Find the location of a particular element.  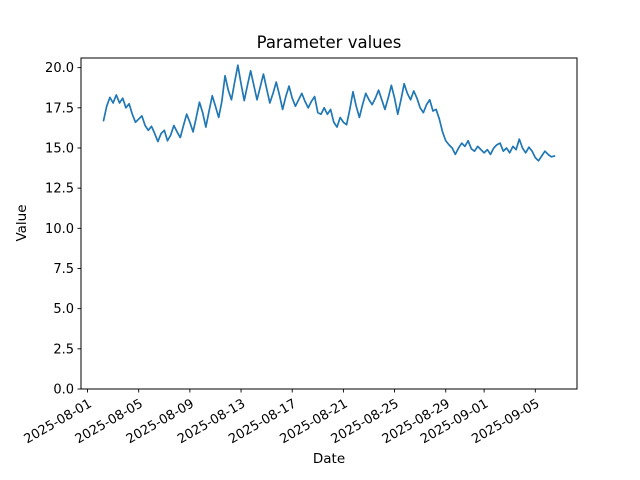

y-tick-label: 7.5 is located at coordinates (63, 269).